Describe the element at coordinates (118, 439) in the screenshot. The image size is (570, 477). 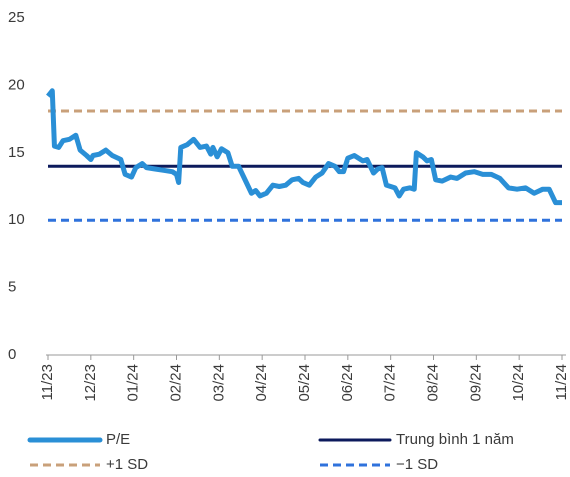
I see `legend-label: P/E` at that location.